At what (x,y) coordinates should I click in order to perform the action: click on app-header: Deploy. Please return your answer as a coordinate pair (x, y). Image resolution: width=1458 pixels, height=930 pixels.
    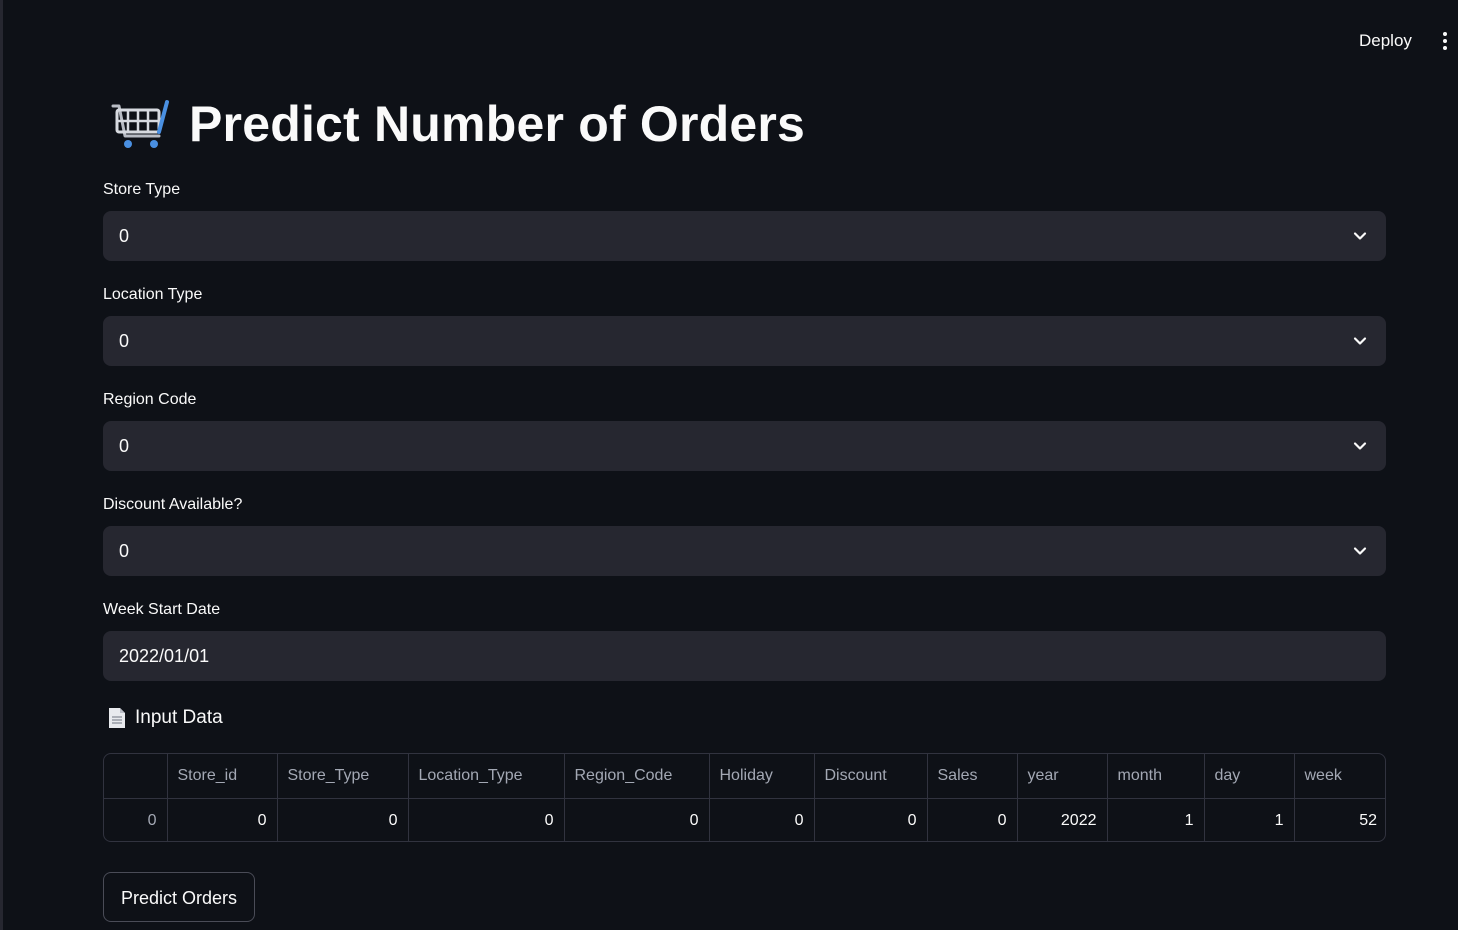
    Looking at the image, I should click on (729, 40).